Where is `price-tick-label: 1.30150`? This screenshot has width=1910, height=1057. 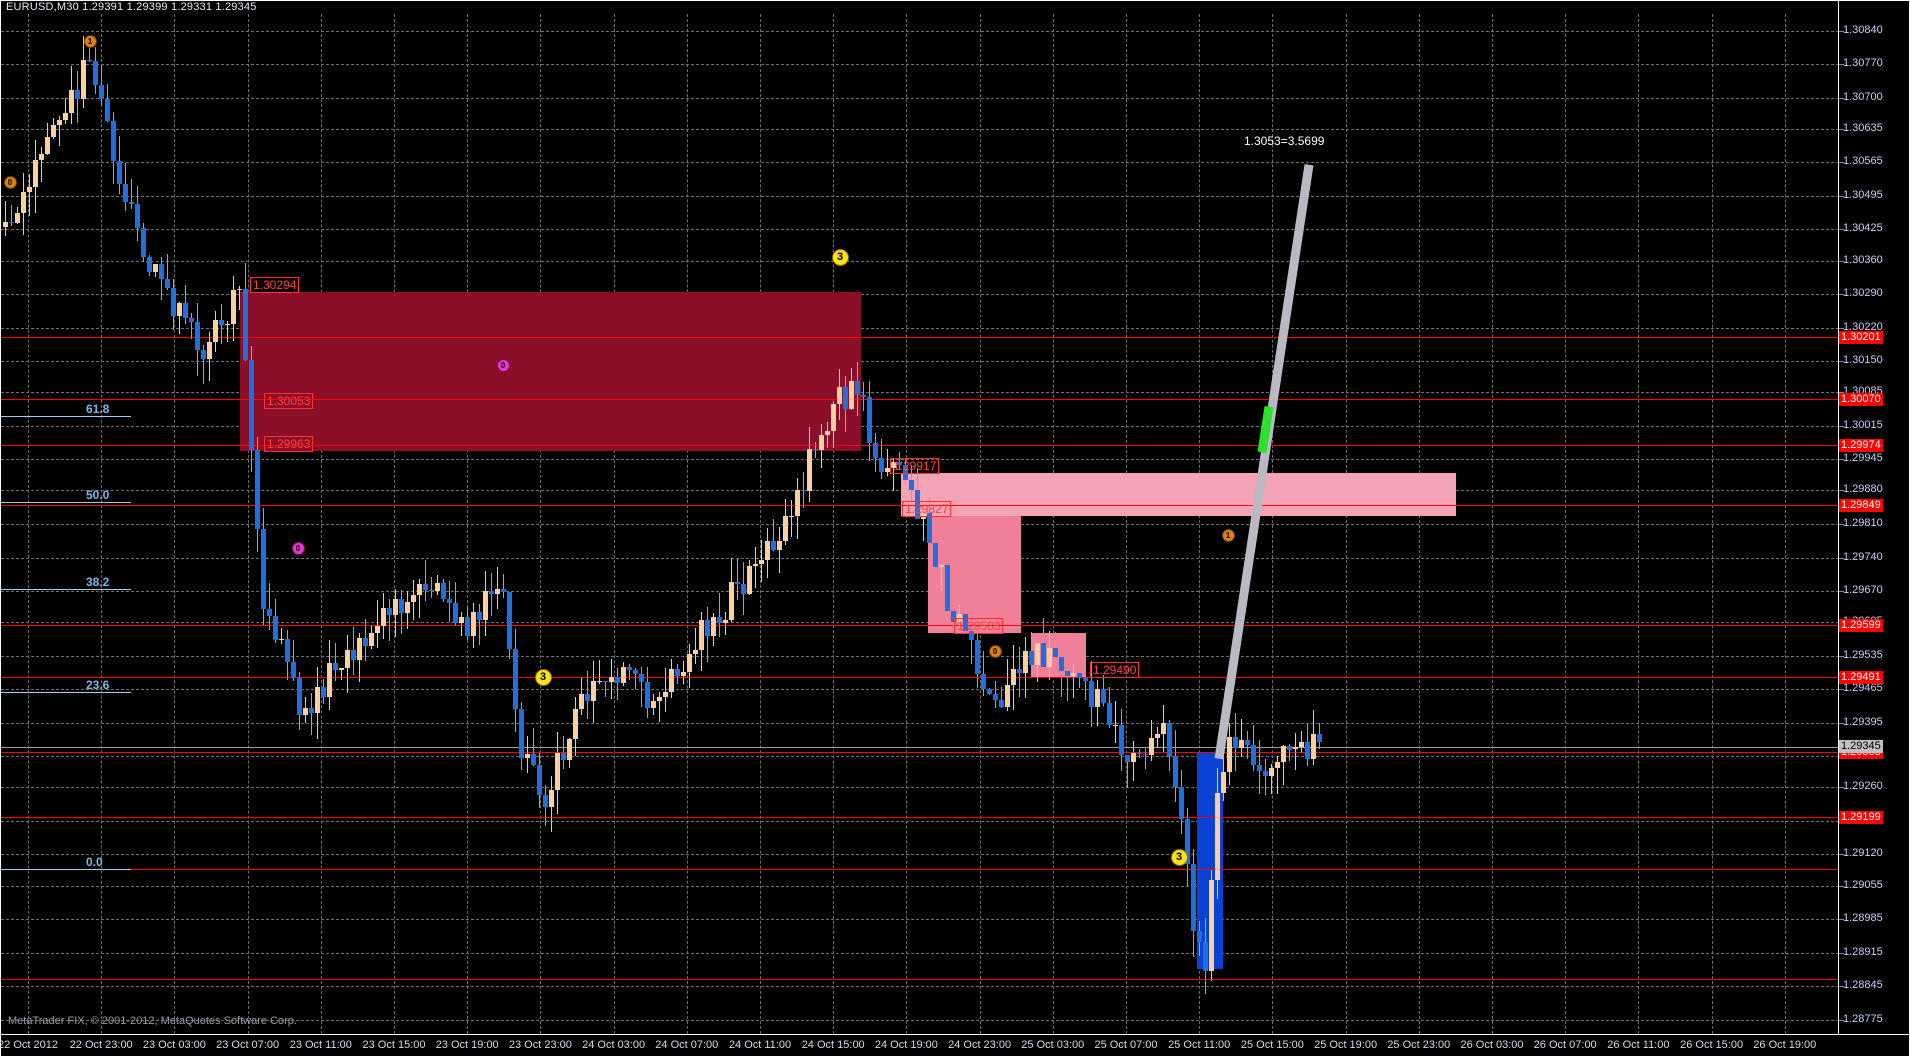
price-tick-label: 1.30150 is located at coordinates (1863, 360).